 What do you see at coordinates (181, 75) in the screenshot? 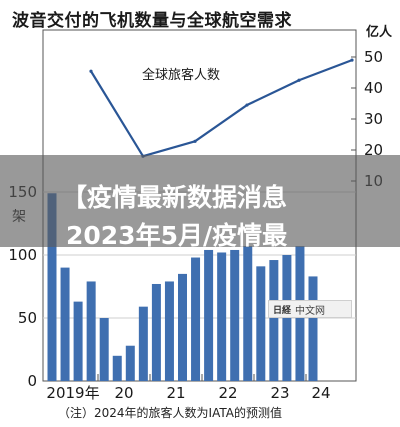
I see `line-series-label: 全球旅客人数` at bounding box center [181, 75].